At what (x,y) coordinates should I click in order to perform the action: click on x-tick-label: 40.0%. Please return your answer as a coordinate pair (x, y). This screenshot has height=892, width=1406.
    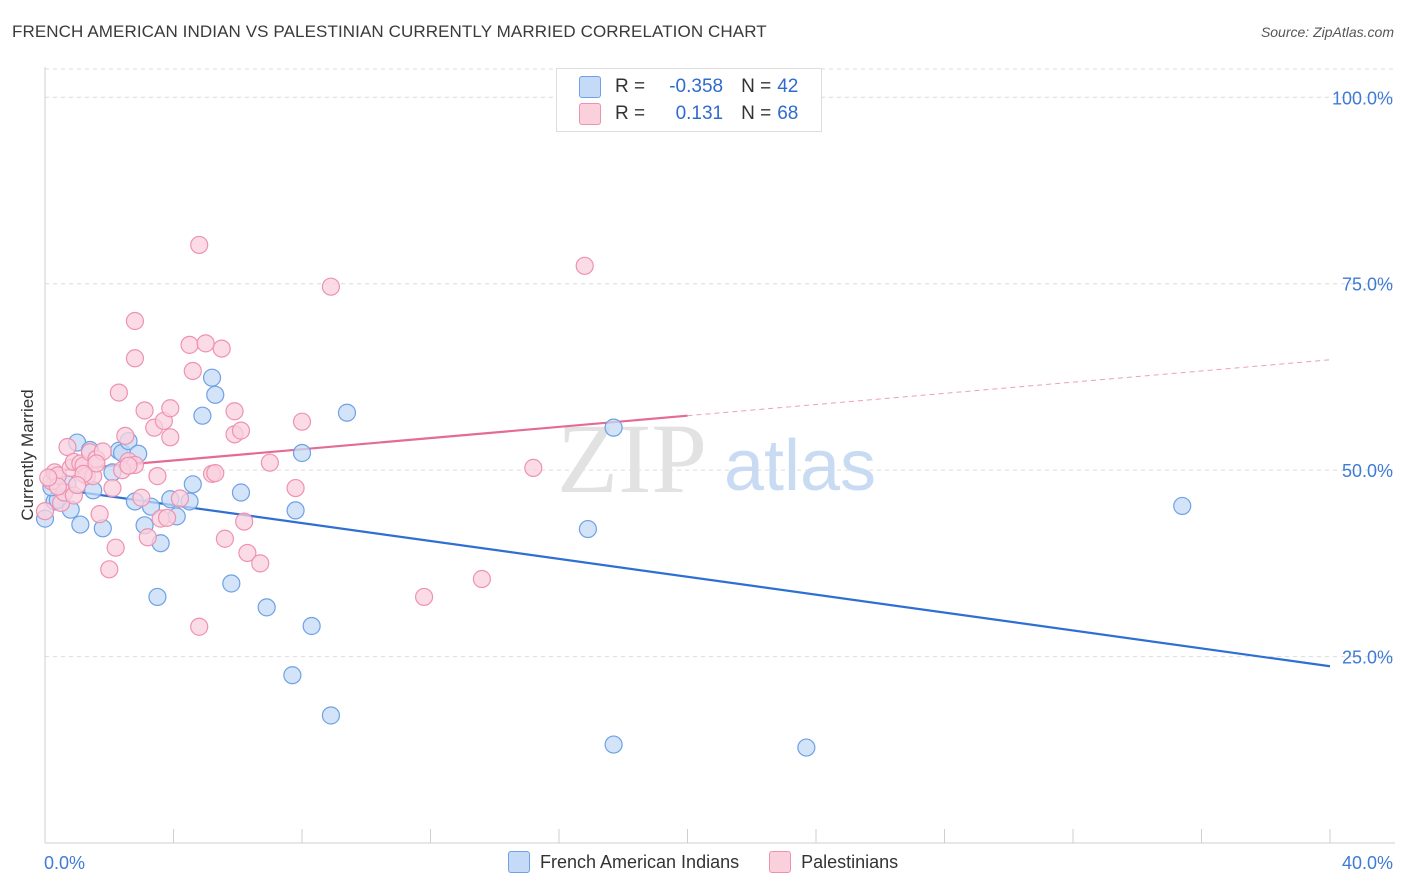
    Looking at the image, I should click on (1367, 863).